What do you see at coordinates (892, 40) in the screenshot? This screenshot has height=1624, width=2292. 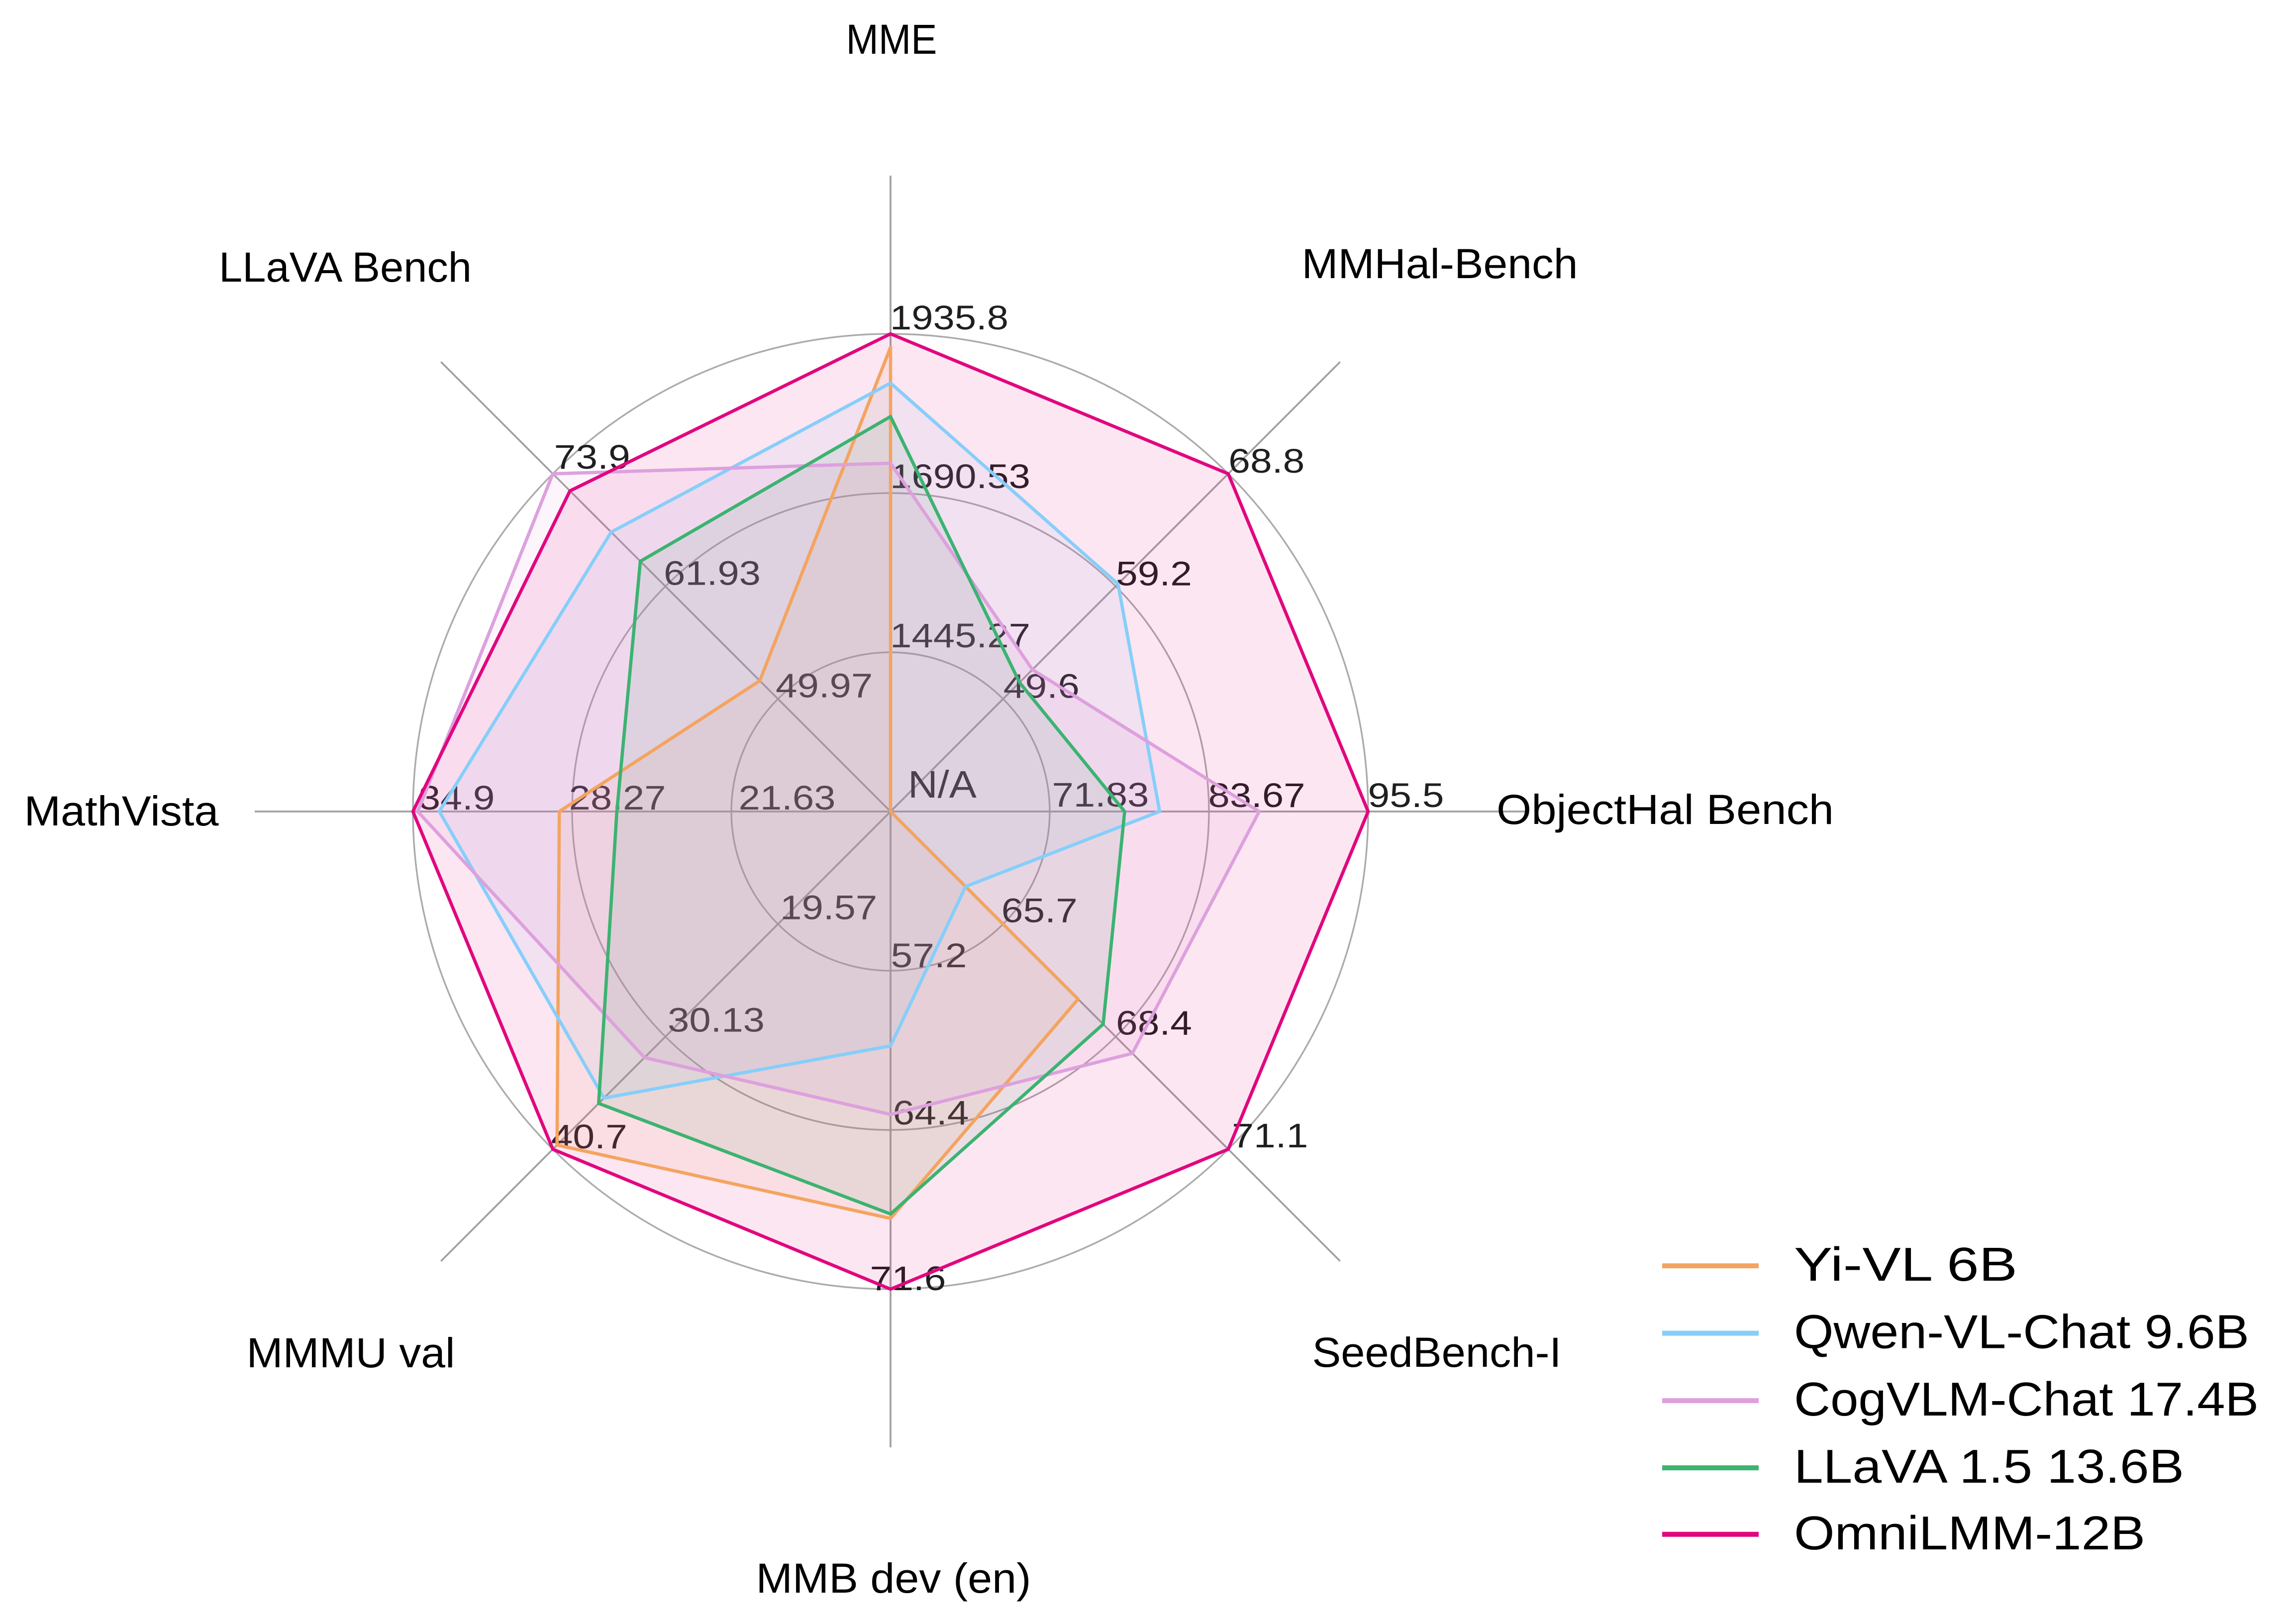 I see `svg-text: MME` at bounding box center [892, 40].